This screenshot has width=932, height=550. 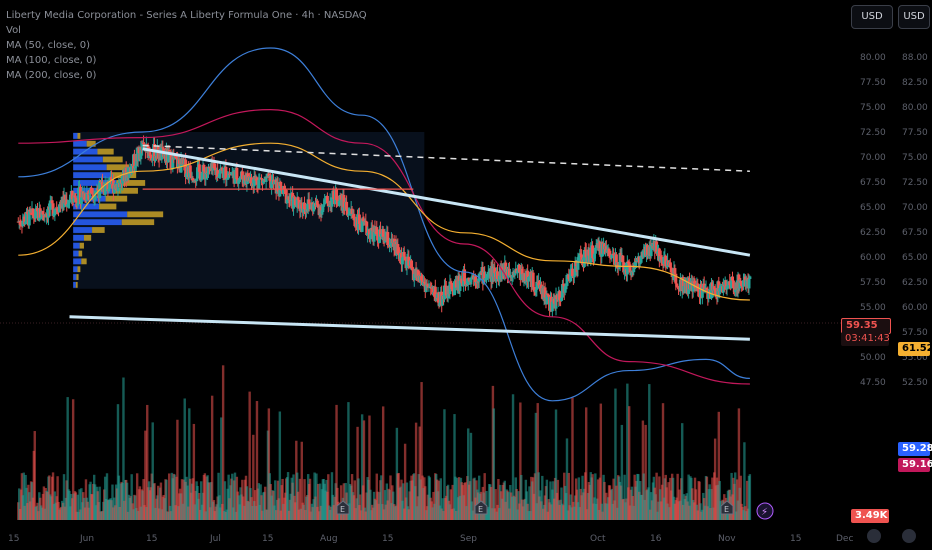 I want to click on currency-button-right: USD, so click(x=914, y=17).